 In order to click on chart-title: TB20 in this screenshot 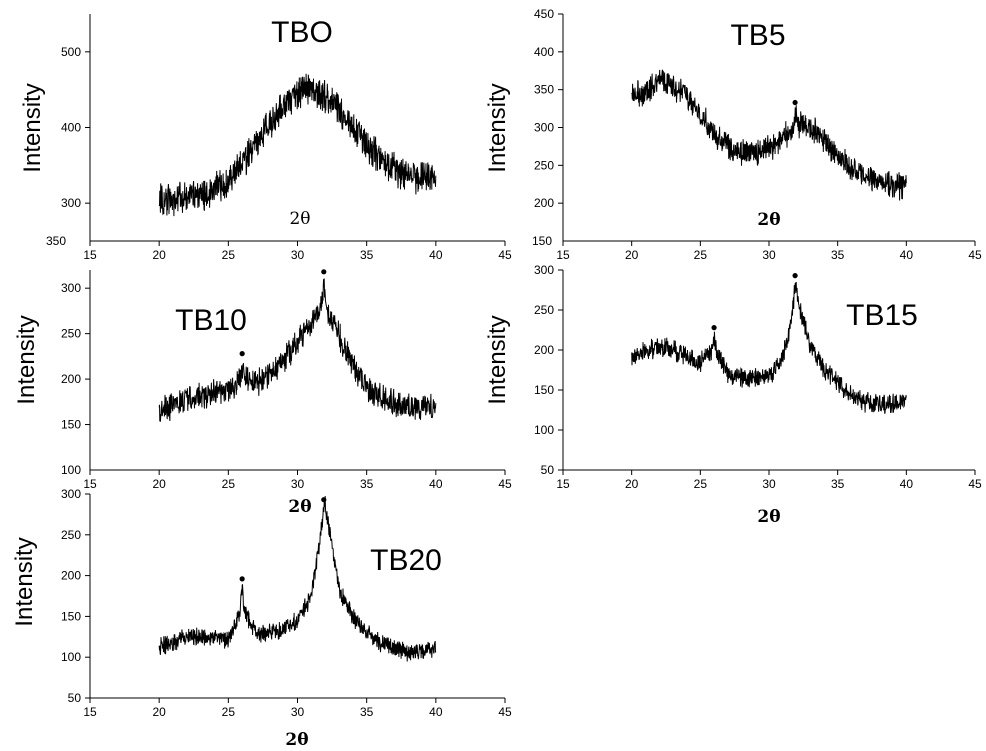, I will do `click(406, 560)`.